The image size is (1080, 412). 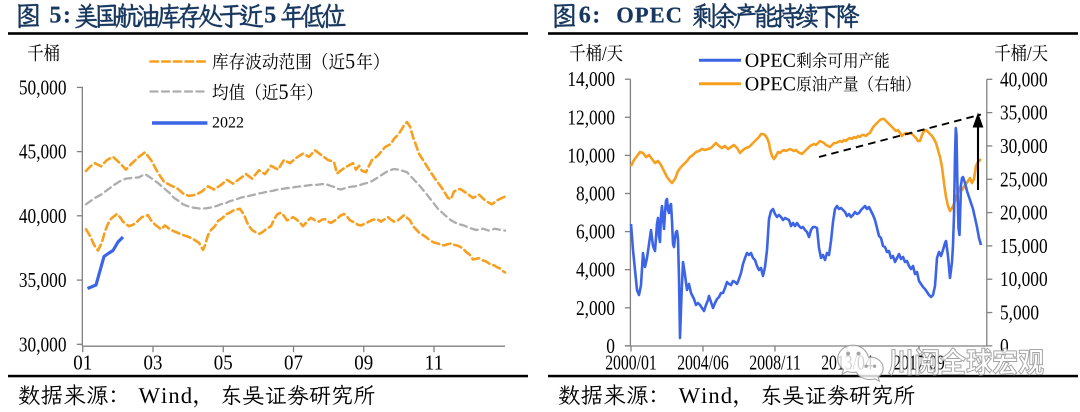 I want to click on svg-text: 2008/11, so click(x=775, y=363).